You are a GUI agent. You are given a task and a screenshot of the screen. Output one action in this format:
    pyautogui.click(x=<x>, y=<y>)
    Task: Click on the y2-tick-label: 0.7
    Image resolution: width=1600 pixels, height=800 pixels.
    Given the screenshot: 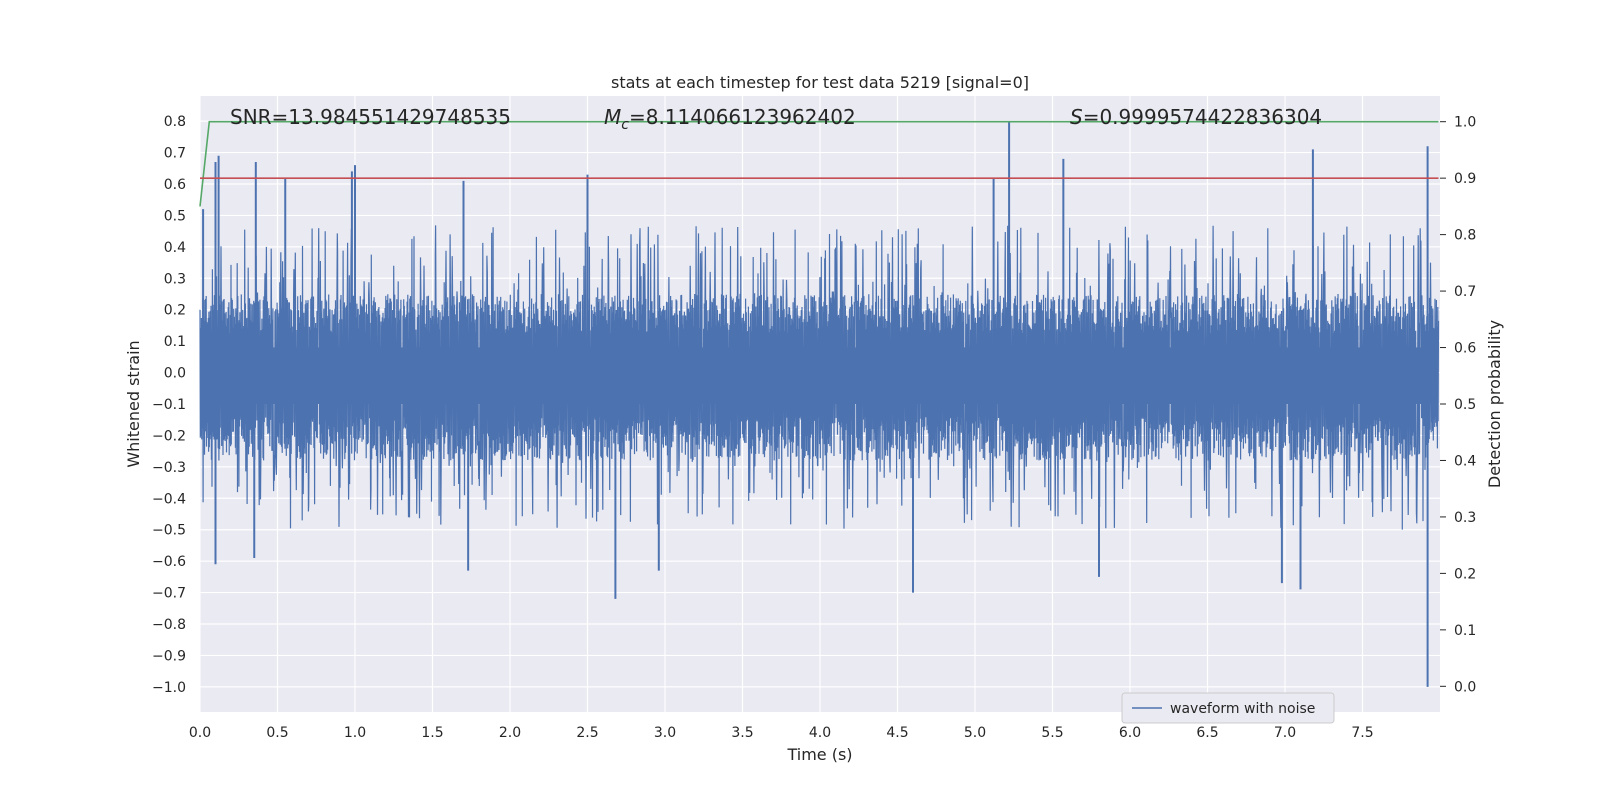 What is the action you would take?
    pyautogui.click(x=1465, y=292)
    